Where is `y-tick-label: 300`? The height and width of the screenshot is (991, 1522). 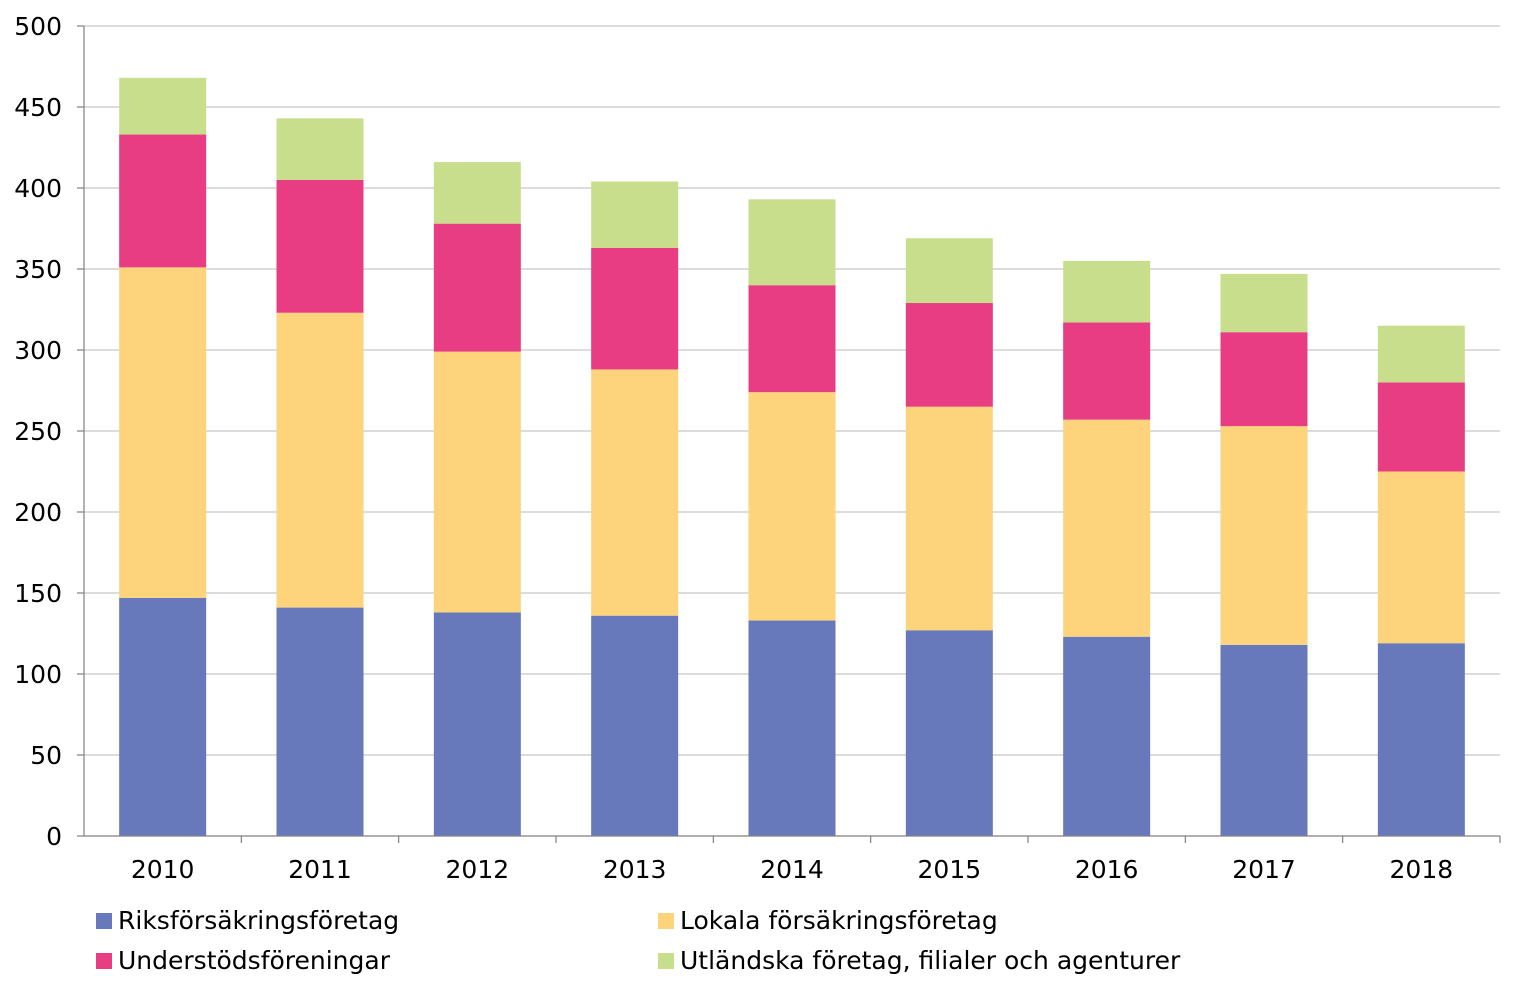
y-tick-label: 300 is located at coordinates (38, 350).